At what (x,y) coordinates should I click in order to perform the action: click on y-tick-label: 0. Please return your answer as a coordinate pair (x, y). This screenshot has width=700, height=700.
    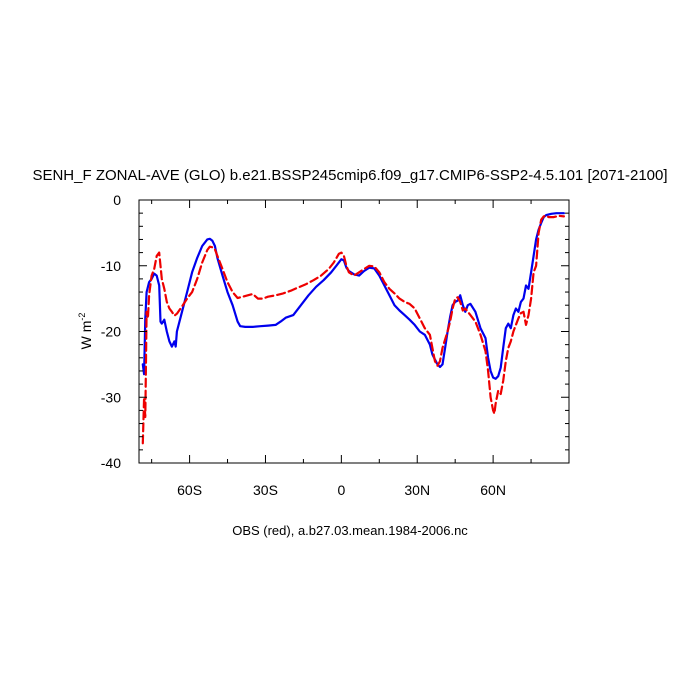
    Looking at the image, I should click on (117, 200).